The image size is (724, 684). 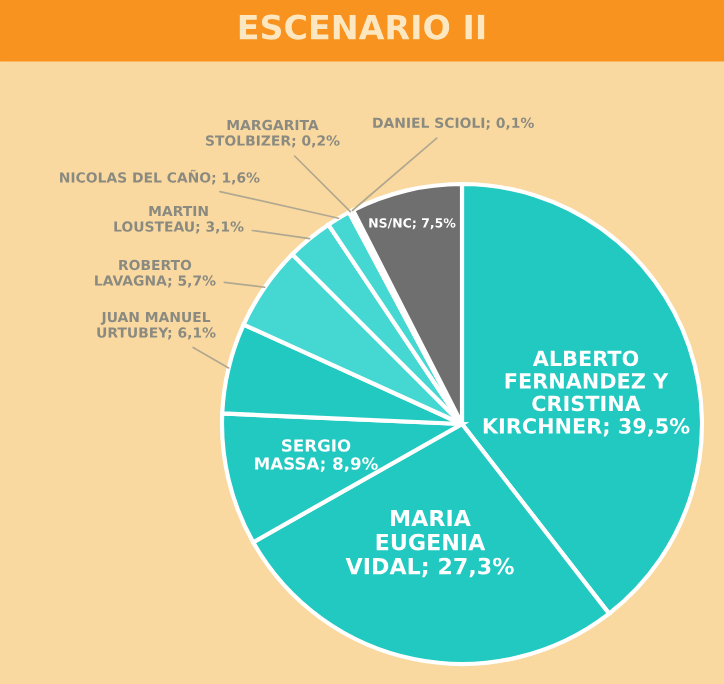 I want to click on slice-label: MARIA EUGENIA VIDAL; 27,3%, so click(x=429, y=543).